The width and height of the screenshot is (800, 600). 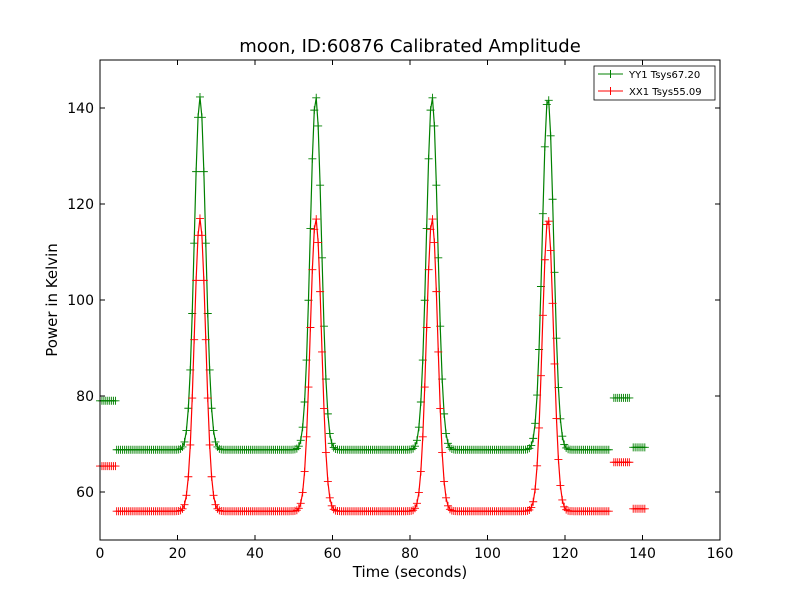 What do you see at coordinates (255, 554) in the screenshot?
I see `x-tick-label: 40` at bounding box center [255, 554].